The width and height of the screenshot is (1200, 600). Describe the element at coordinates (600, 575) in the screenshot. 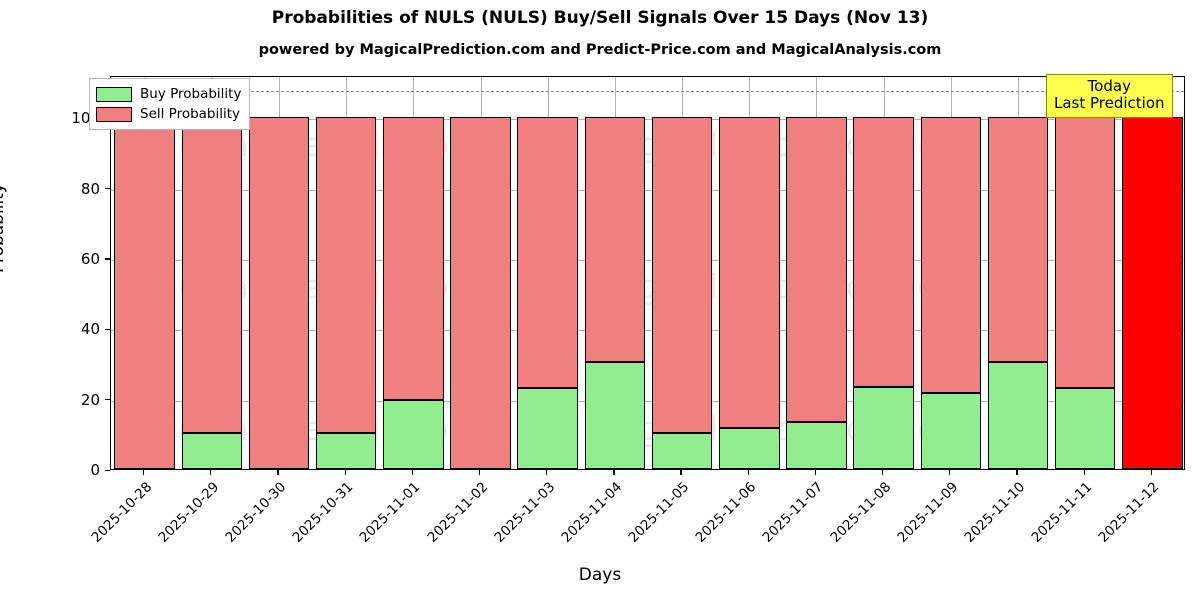

I see `x-axis-label: Days` at that location.